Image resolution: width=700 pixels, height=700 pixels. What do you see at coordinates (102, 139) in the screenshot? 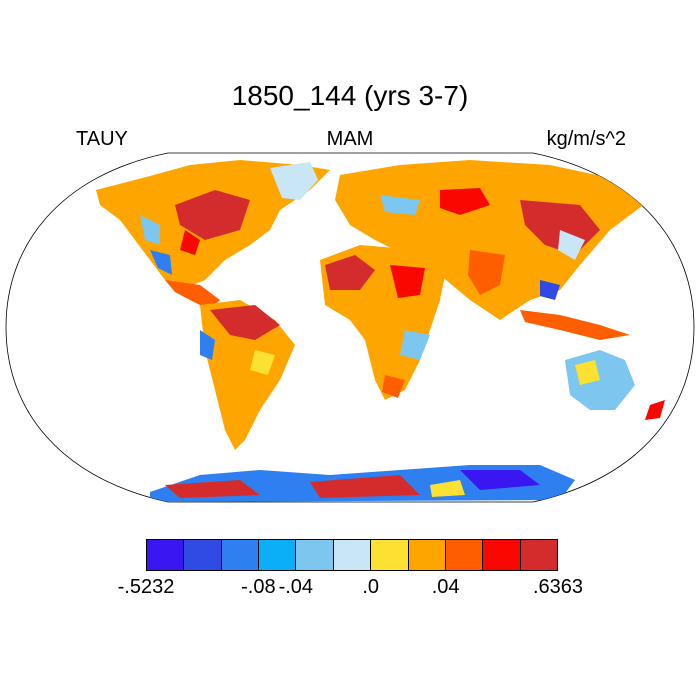
I see `variable-label: TAUY` at bounding box center [102, 139].